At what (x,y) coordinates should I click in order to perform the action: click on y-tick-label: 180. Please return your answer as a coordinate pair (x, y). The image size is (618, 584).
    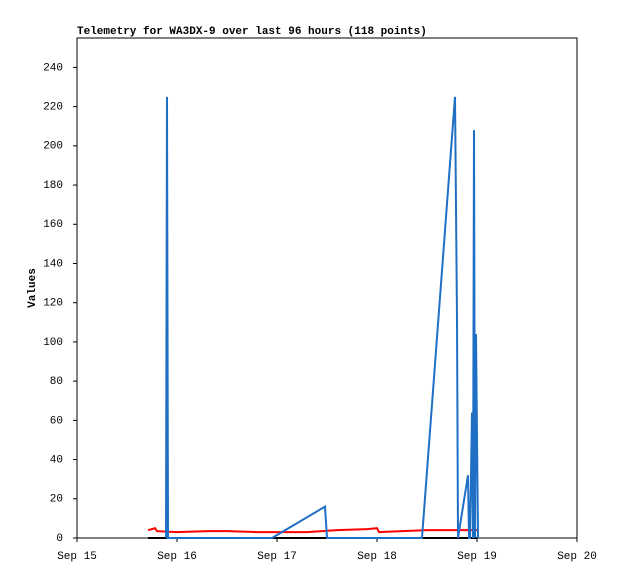
    Looking at the image, I should click on (53, 186).